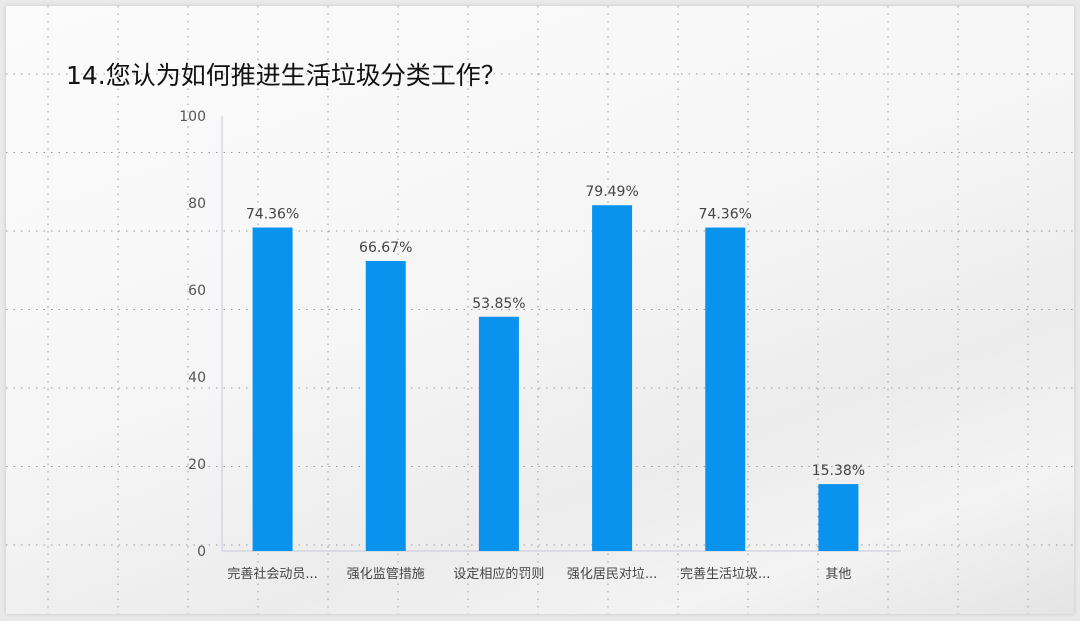 Image resolution: width=1080 pixels, height=621 pixels. What do you see at coordinates (498, 574) in the screenshot?
I see `x-tick-label: 设定相应的罚则` at bounding box center [498, 574].